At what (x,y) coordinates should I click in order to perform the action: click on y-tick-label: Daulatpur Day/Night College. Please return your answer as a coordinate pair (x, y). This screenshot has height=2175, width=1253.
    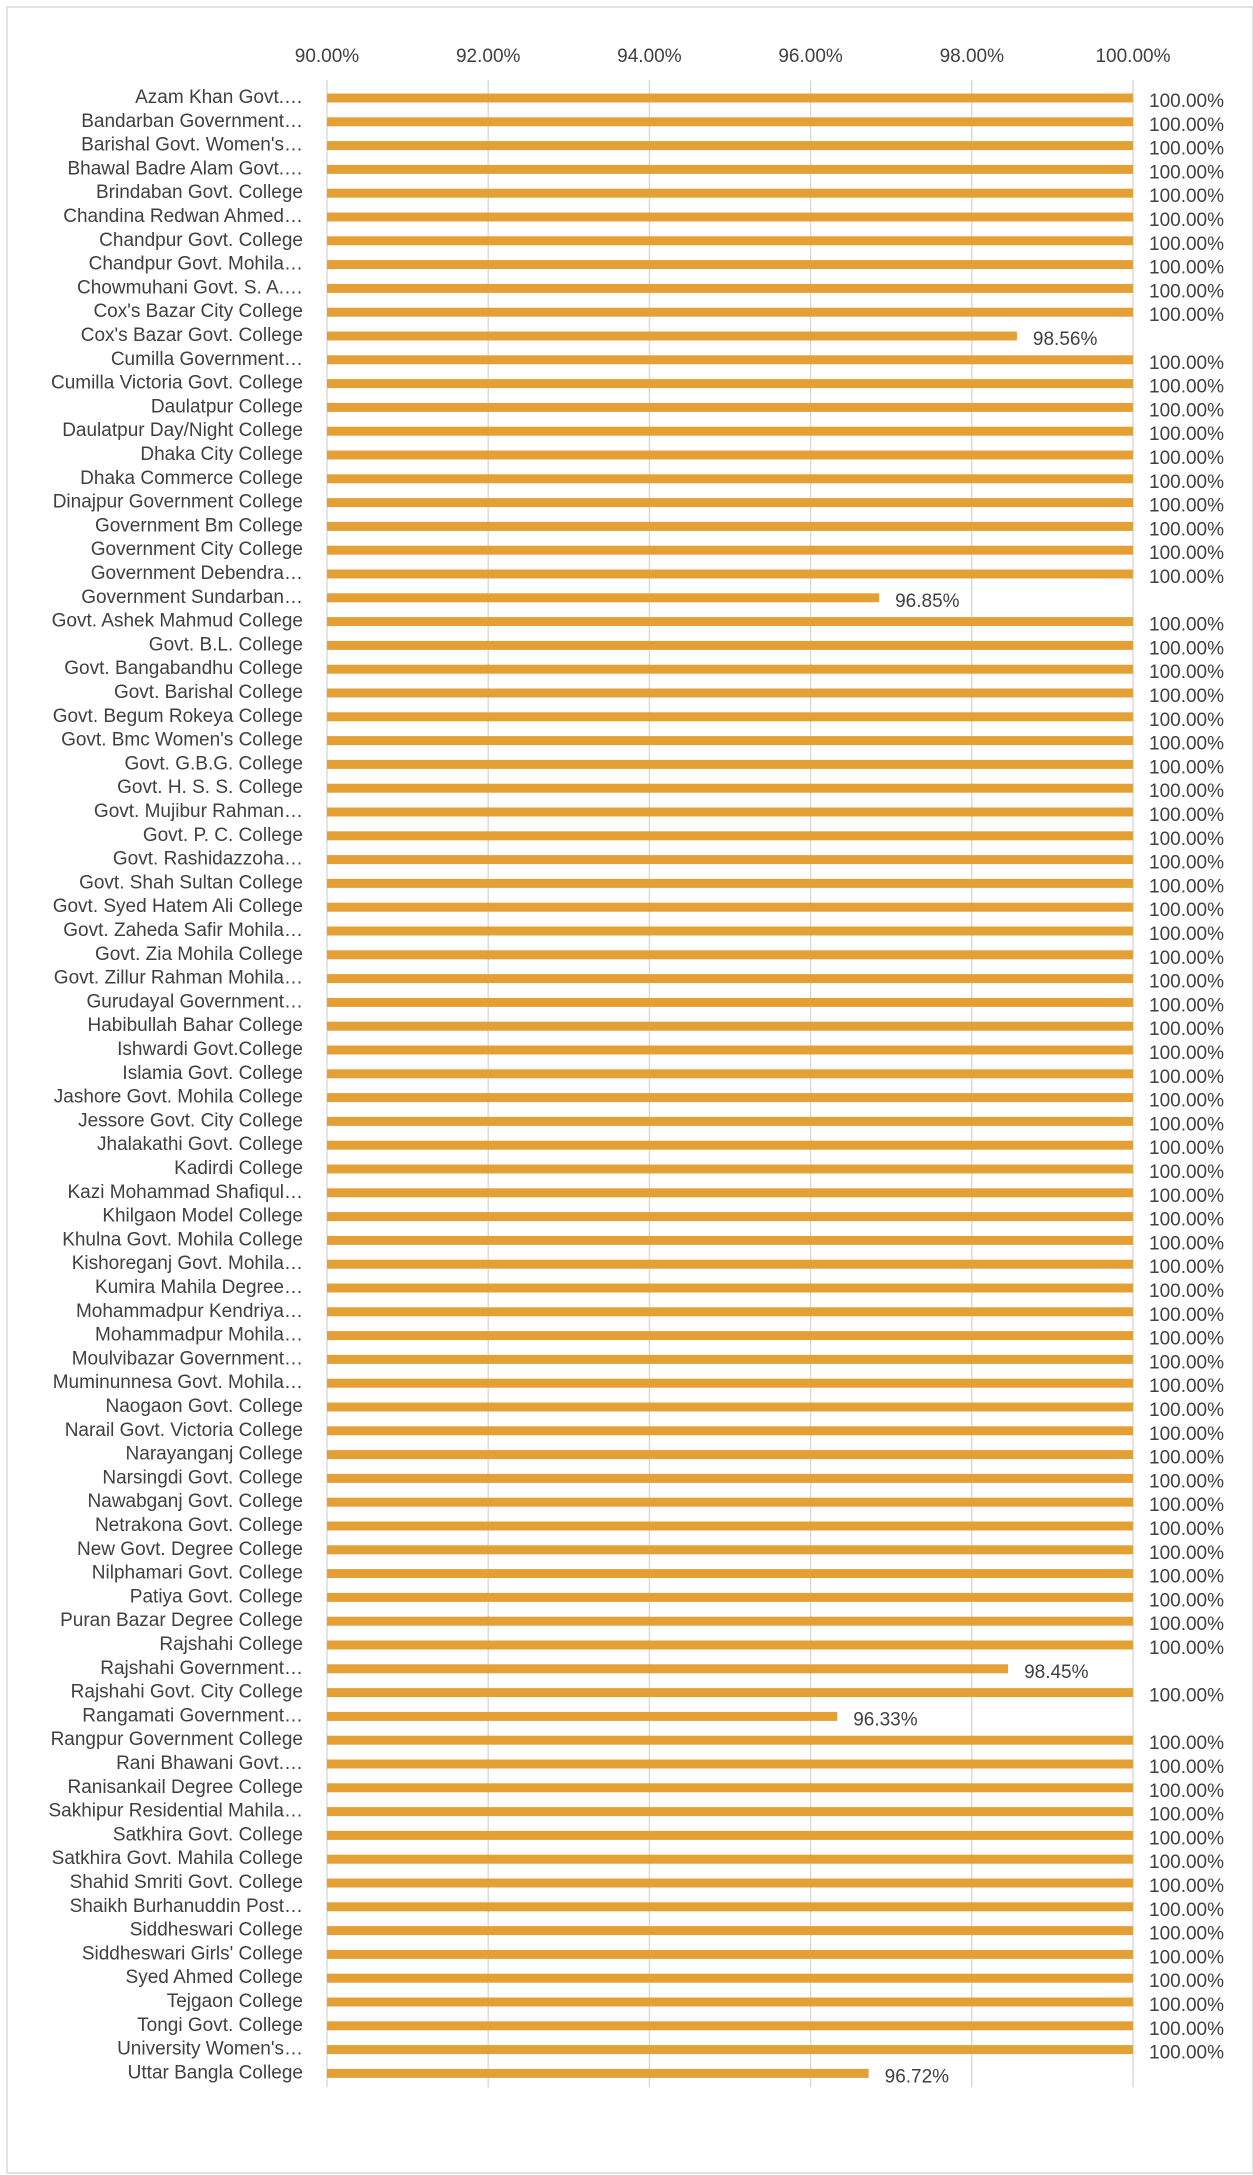
    Looking at the image, I should click on (182, 430).